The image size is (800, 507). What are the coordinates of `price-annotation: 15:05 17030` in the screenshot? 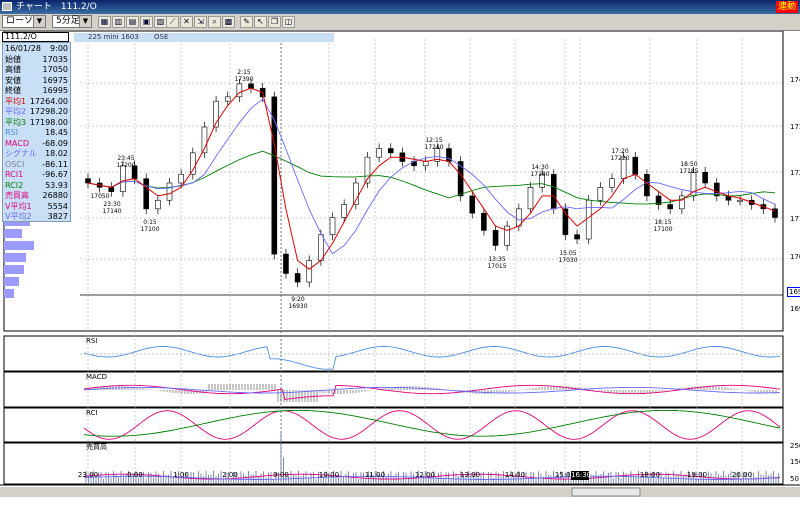 It's located at (568, 257).